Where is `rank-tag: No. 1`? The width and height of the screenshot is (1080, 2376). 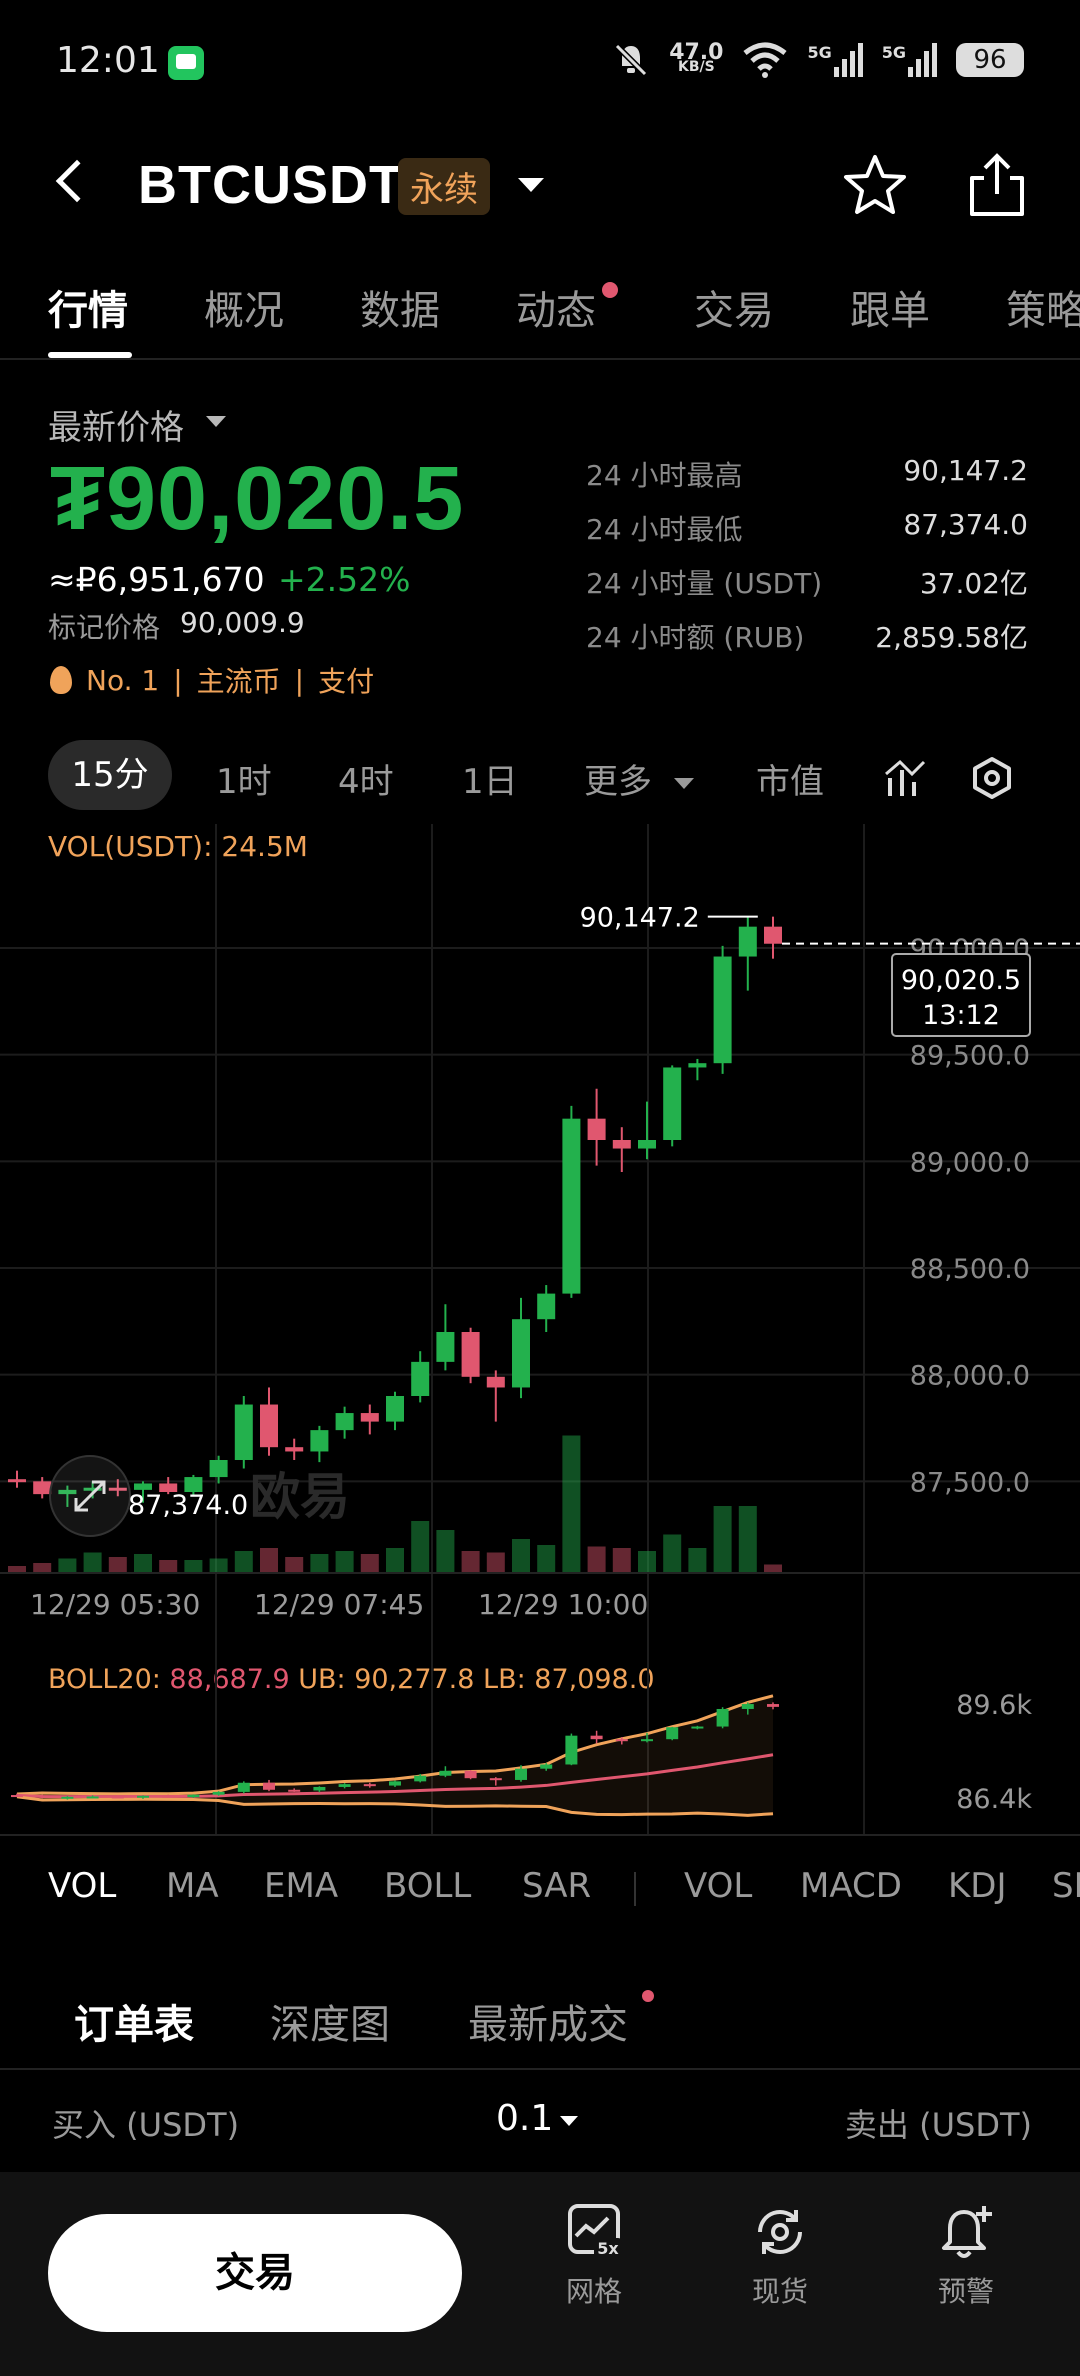 rank-tag: No. 1 is located at coordinates (123, 680).